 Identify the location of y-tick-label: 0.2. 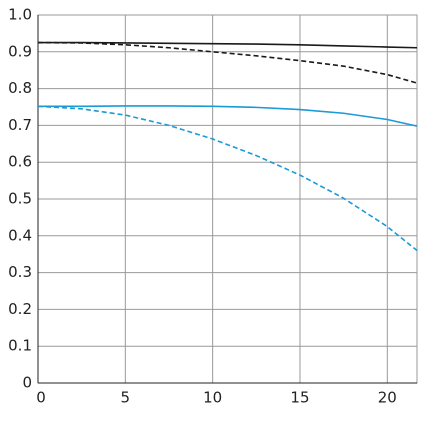
(20, 309).